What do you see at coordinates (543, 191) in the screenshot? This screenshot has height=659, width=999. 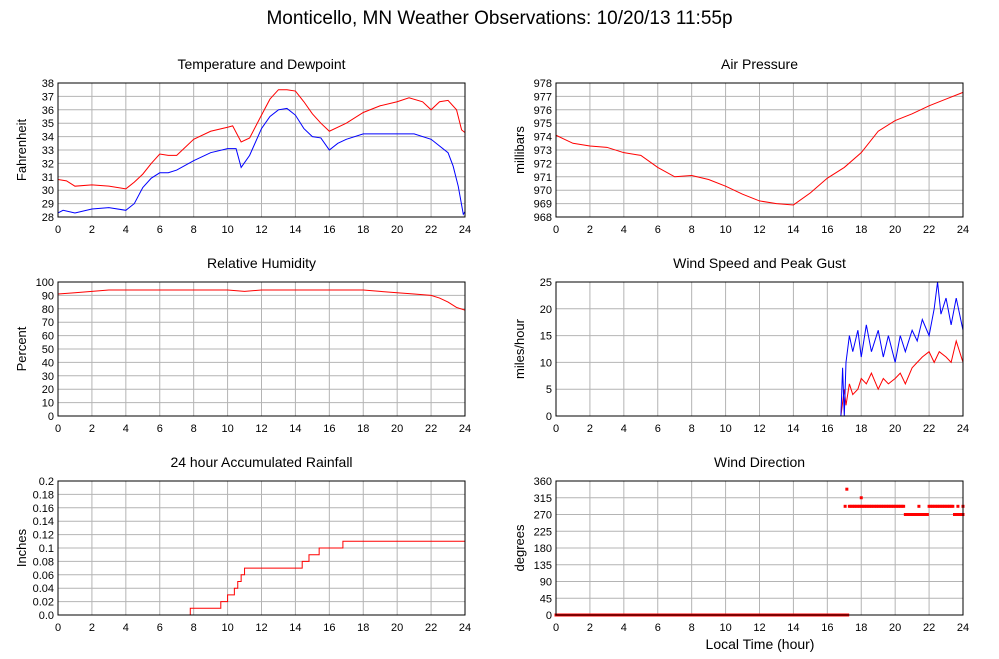 I see `y-tick-label: 970` at bounding box center [543, 191].